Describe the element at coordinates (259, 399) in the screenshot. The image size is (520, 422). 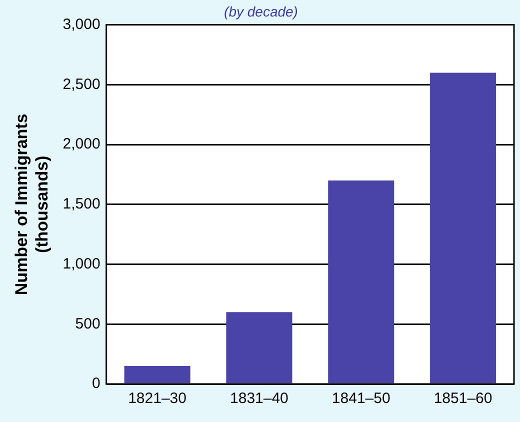
I see `x-tick-label: 1831–40` at that location.